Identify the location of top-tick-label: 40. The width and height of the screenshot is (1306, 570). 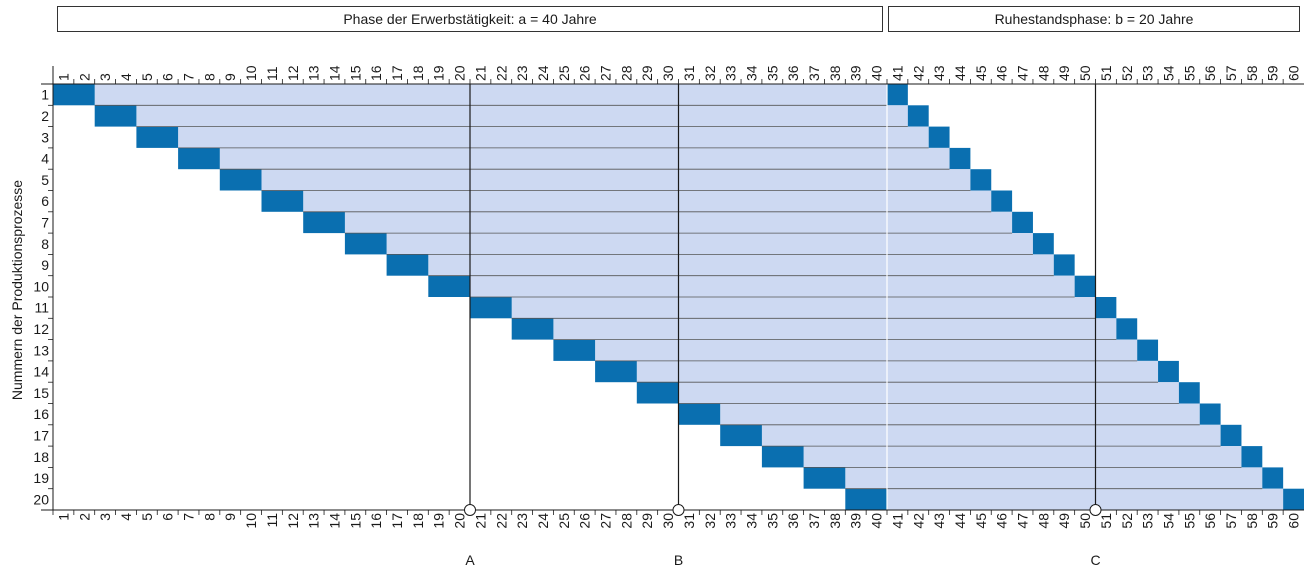
(877, 73).